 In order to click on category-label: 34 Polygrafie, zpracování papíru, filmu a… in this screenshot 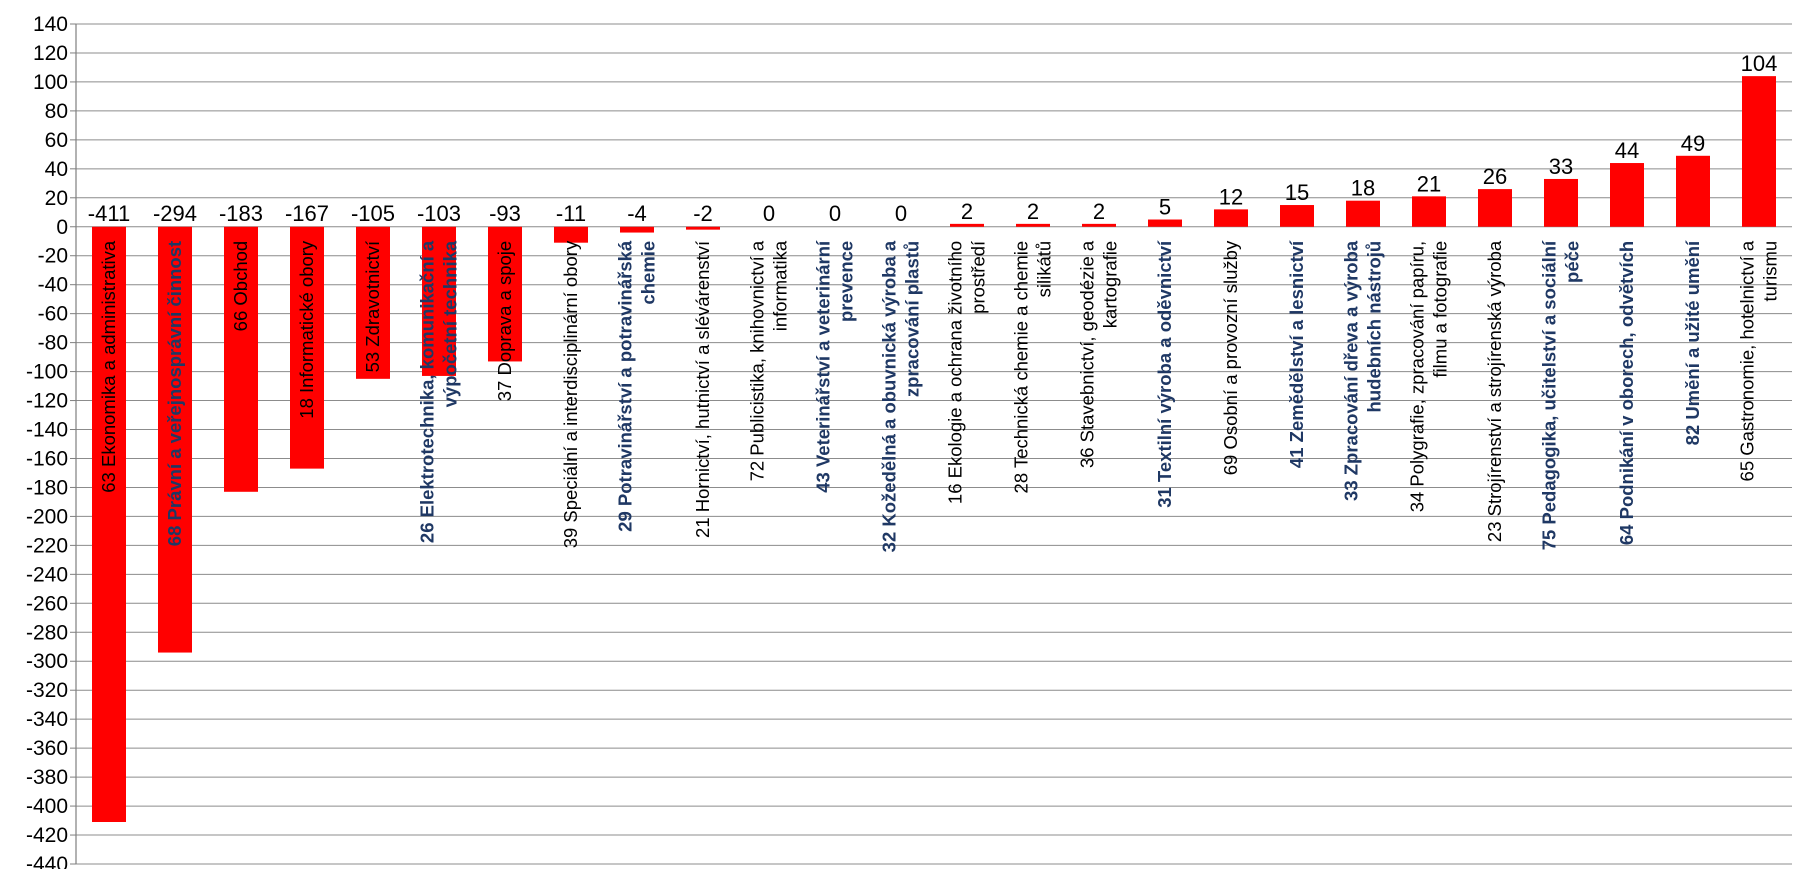, I will do `click(1429, 377)`.